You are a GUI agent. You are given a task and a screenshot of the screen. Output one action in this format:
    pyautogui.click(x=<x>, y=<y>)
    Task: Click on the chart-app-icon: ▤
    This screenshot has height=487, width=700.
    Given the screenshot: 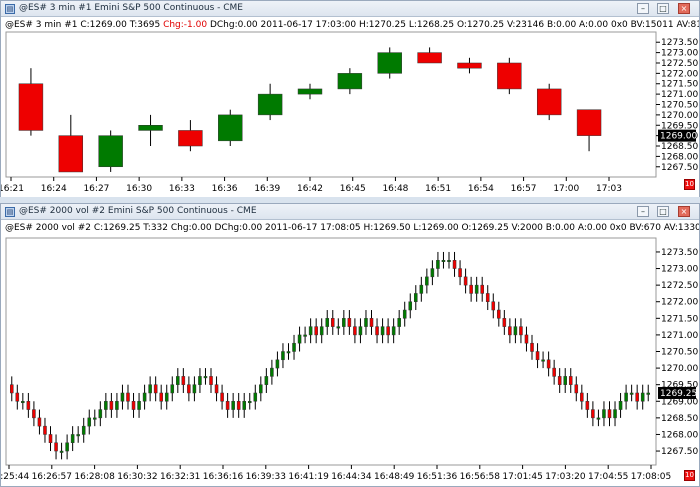 What is the action you would take?
    pyautogui.click(x=10, y=212)
    